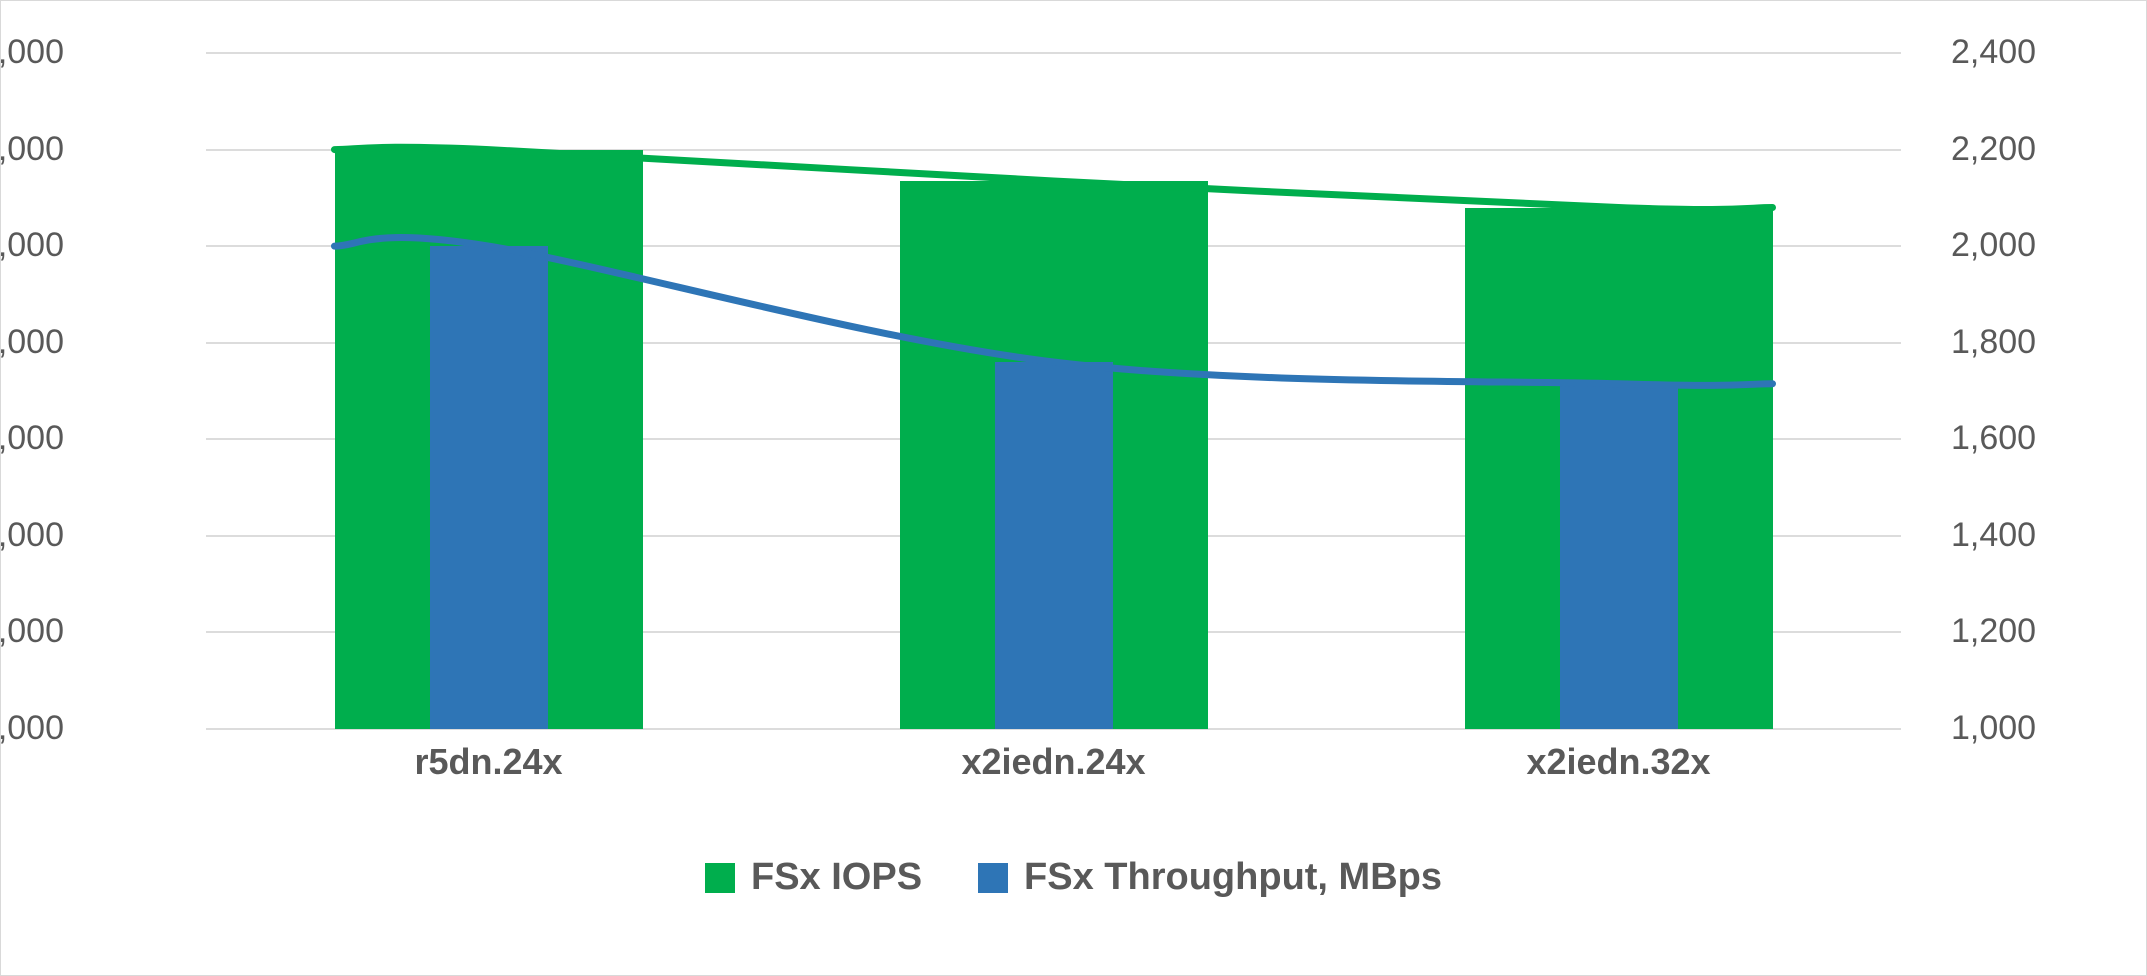 This screenshot has width=2147, height=976. What do you see at coordinates (1994, 728) in the screenshot?
I see `right-axis-tick-label: 1,000` at bounding box center [1994, 728].